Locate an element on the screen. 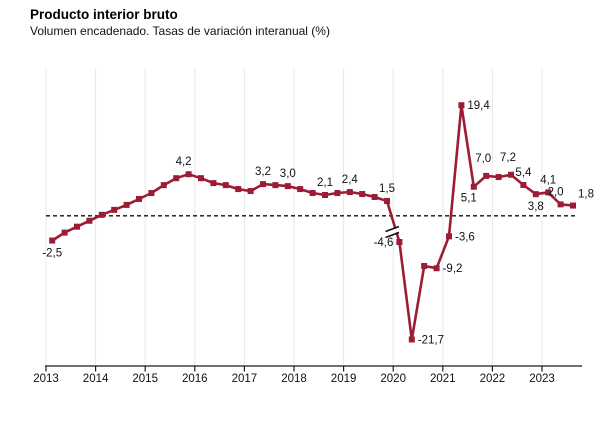 This screenshot has width=615, height=425. axis-break-gap is located at coordinates (392, 232).